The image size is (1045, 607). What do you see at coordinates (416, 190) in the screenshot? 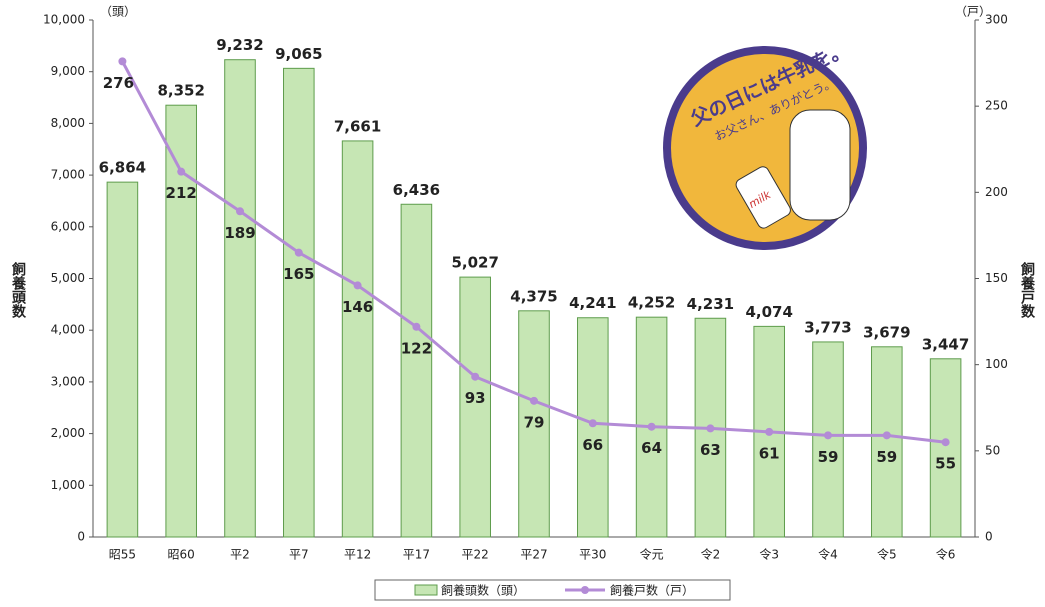
I see `bar-value-label: 6,436` at bounding box center [416, 190].